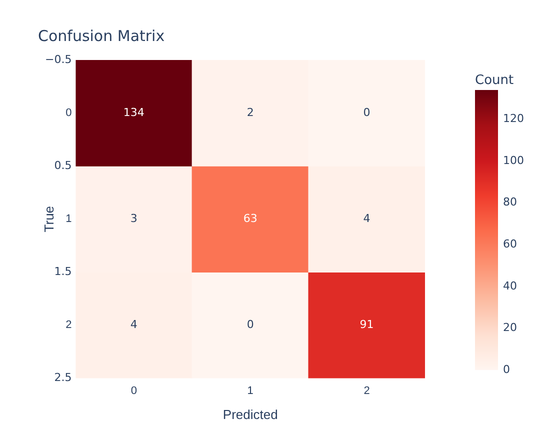 The image size is (533, 439). What do you see at coordinates (250, 390) in the screenshot?
I see `x-tick-label: 1` at bounding box center [250, 390].